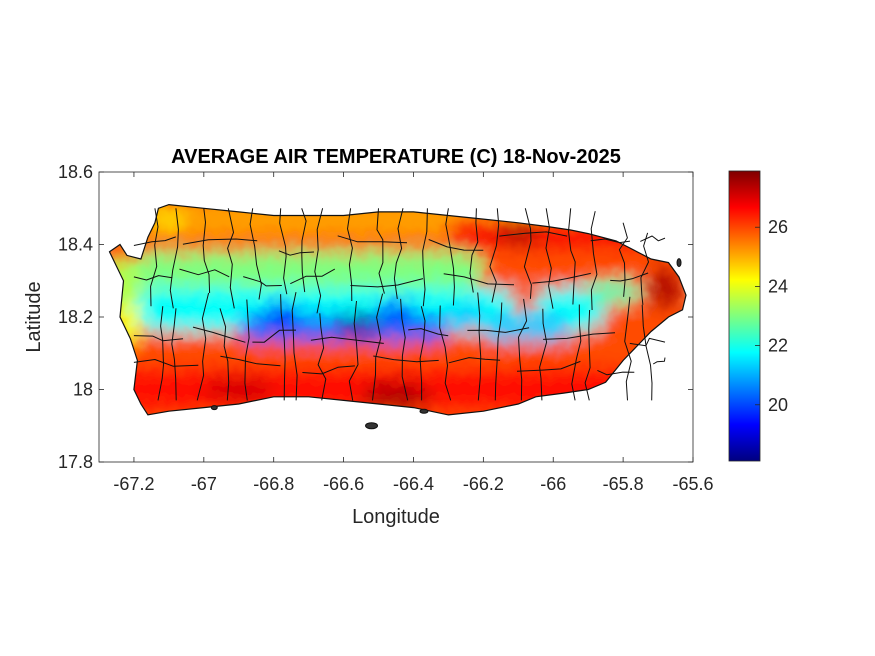  I want to click on y-axis-label: Latitude, so click(34, 316).